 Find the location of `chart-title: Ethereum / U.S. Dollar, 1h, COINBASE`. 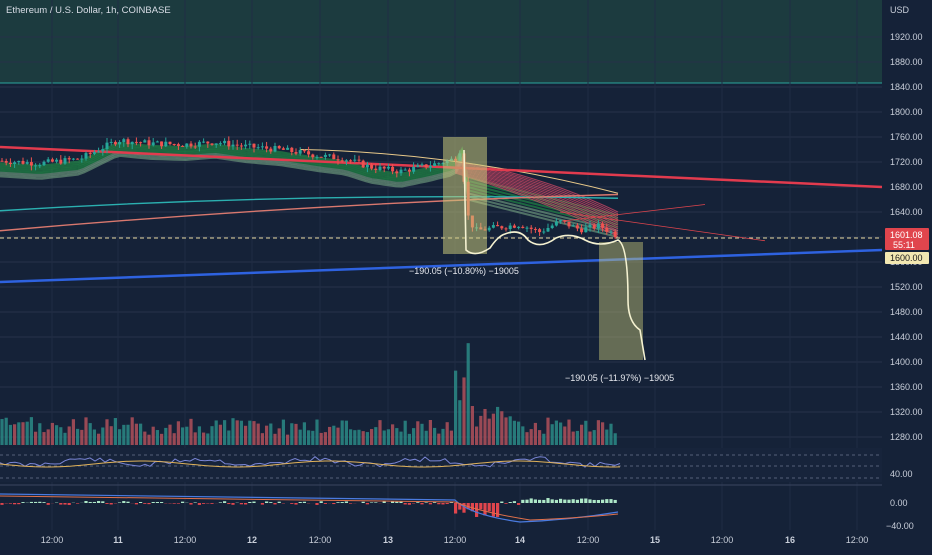

chart-title: Ethereum / U.S. Dollar, 1h, COINBASE is located at coordinates (88, 10).